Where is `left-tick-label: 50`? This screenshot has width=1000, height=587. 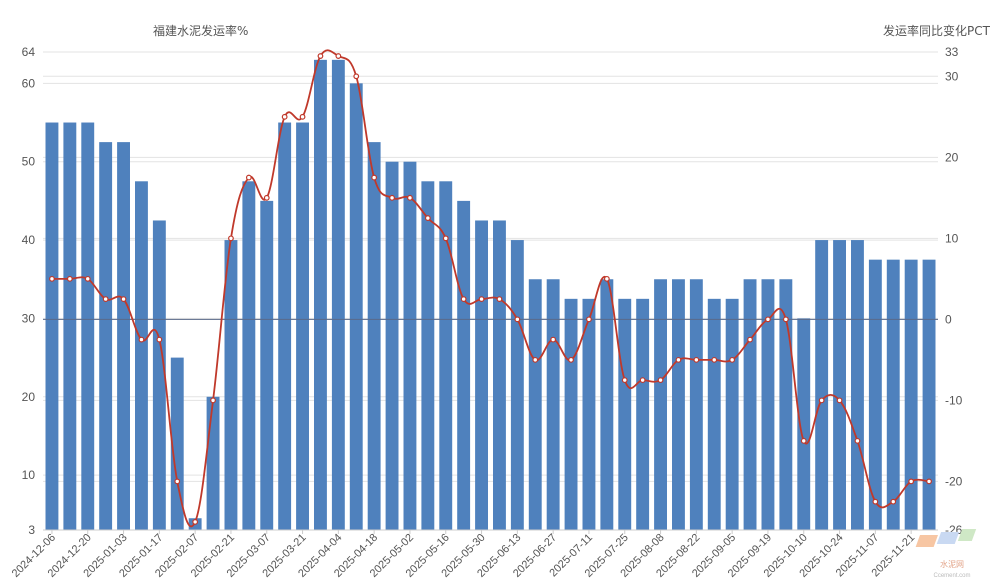
left-tick-label: 50 is located at coordinates (29, 162).